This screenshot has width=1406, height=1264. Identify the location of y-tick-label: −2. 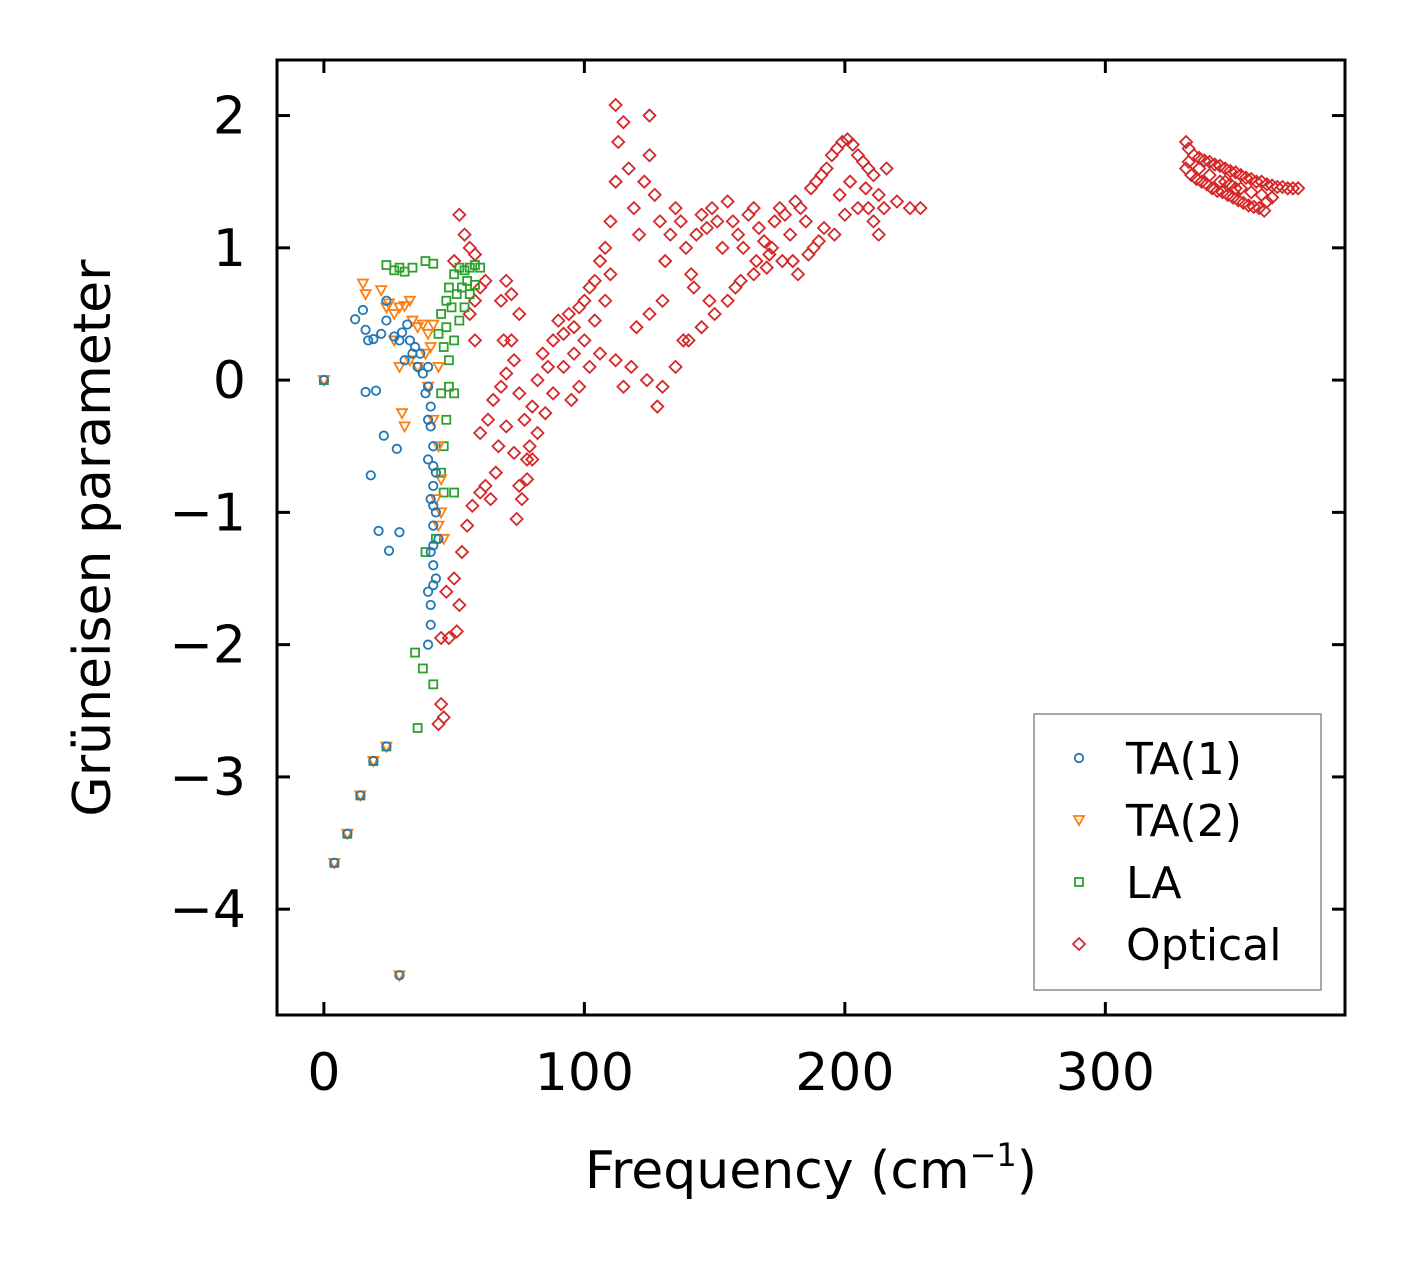
(207, 646).